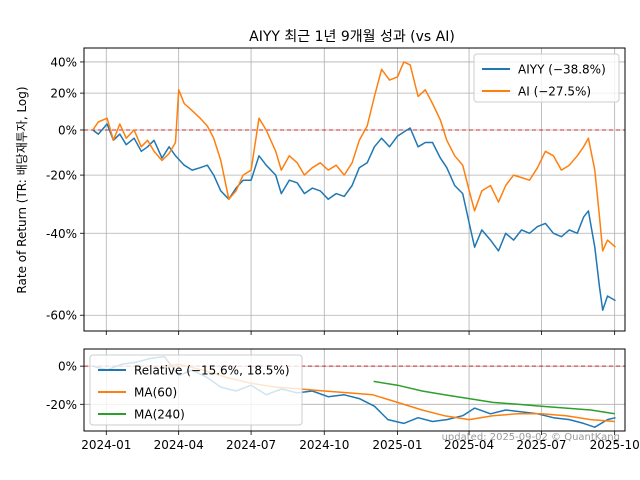 This screenshot has width=640, height=480. Describe the element at coordinates (155, 393) in the screenshot. I see `legend-entry: MA(60)` at that location.